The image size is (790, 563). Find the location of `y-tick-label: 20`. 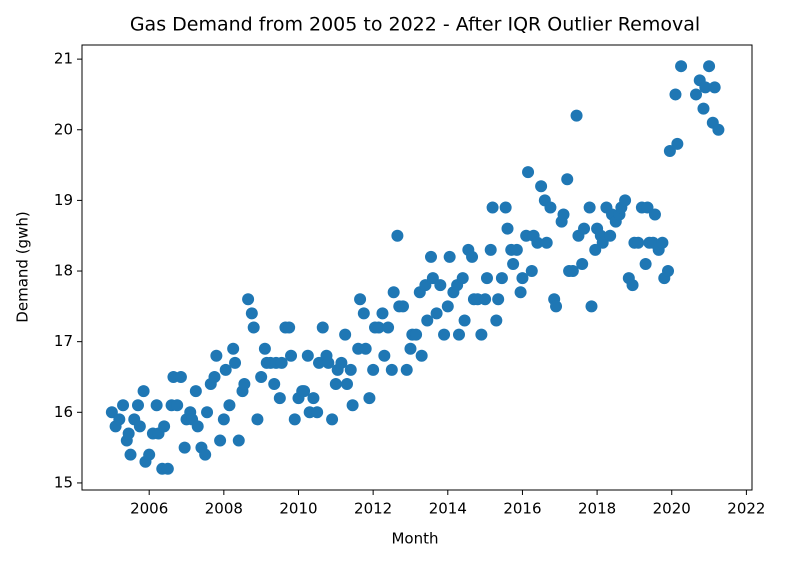

y-tick-label: 20 is located at coordinates (63, 129).